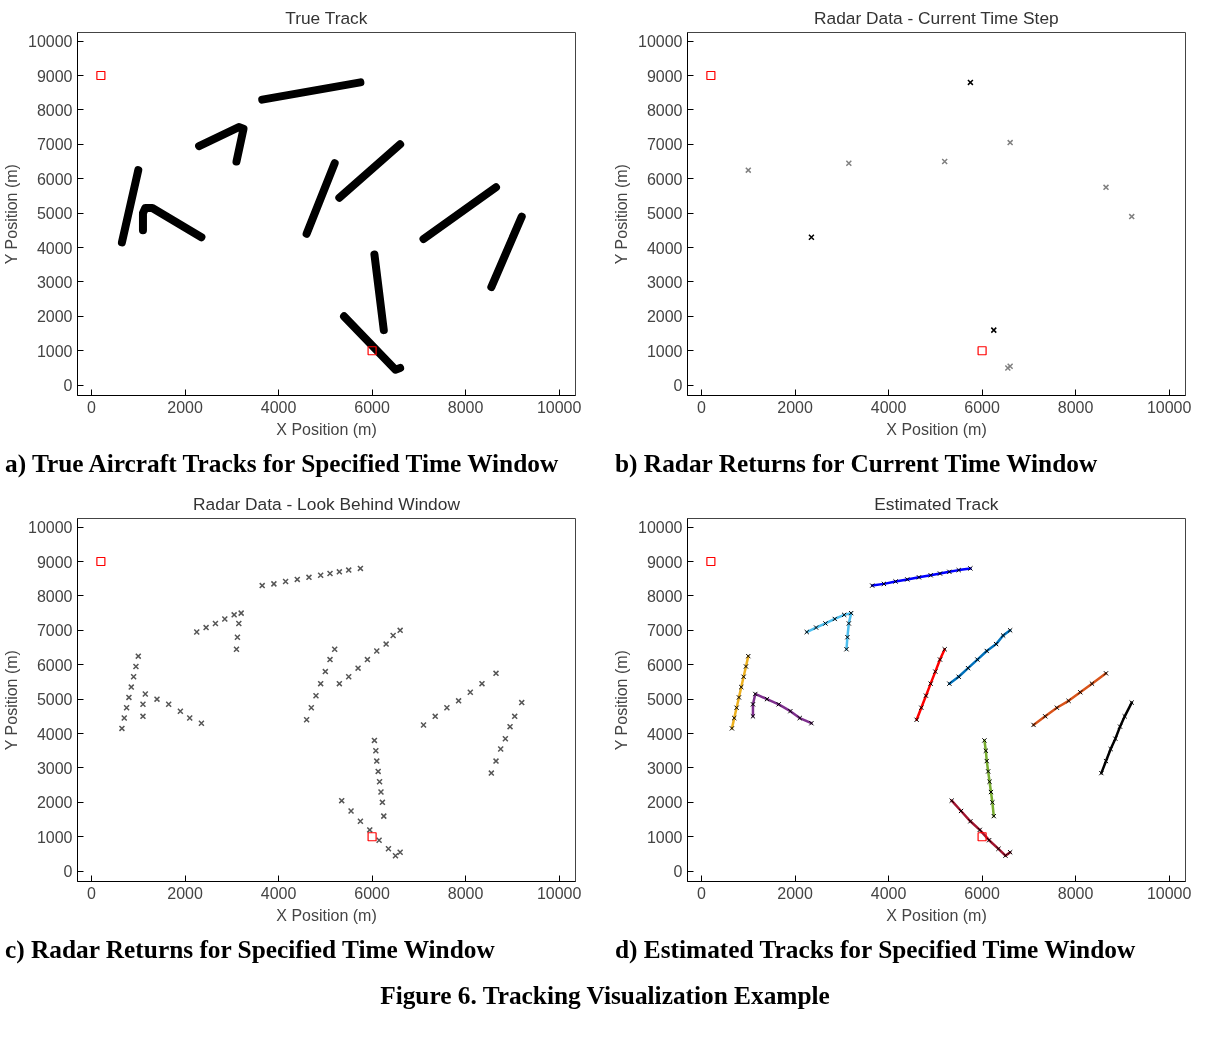 The image size is (1207, 1044). I want to click on caption: Figure 6. Tracking Visualization Example, so click(605, 996).